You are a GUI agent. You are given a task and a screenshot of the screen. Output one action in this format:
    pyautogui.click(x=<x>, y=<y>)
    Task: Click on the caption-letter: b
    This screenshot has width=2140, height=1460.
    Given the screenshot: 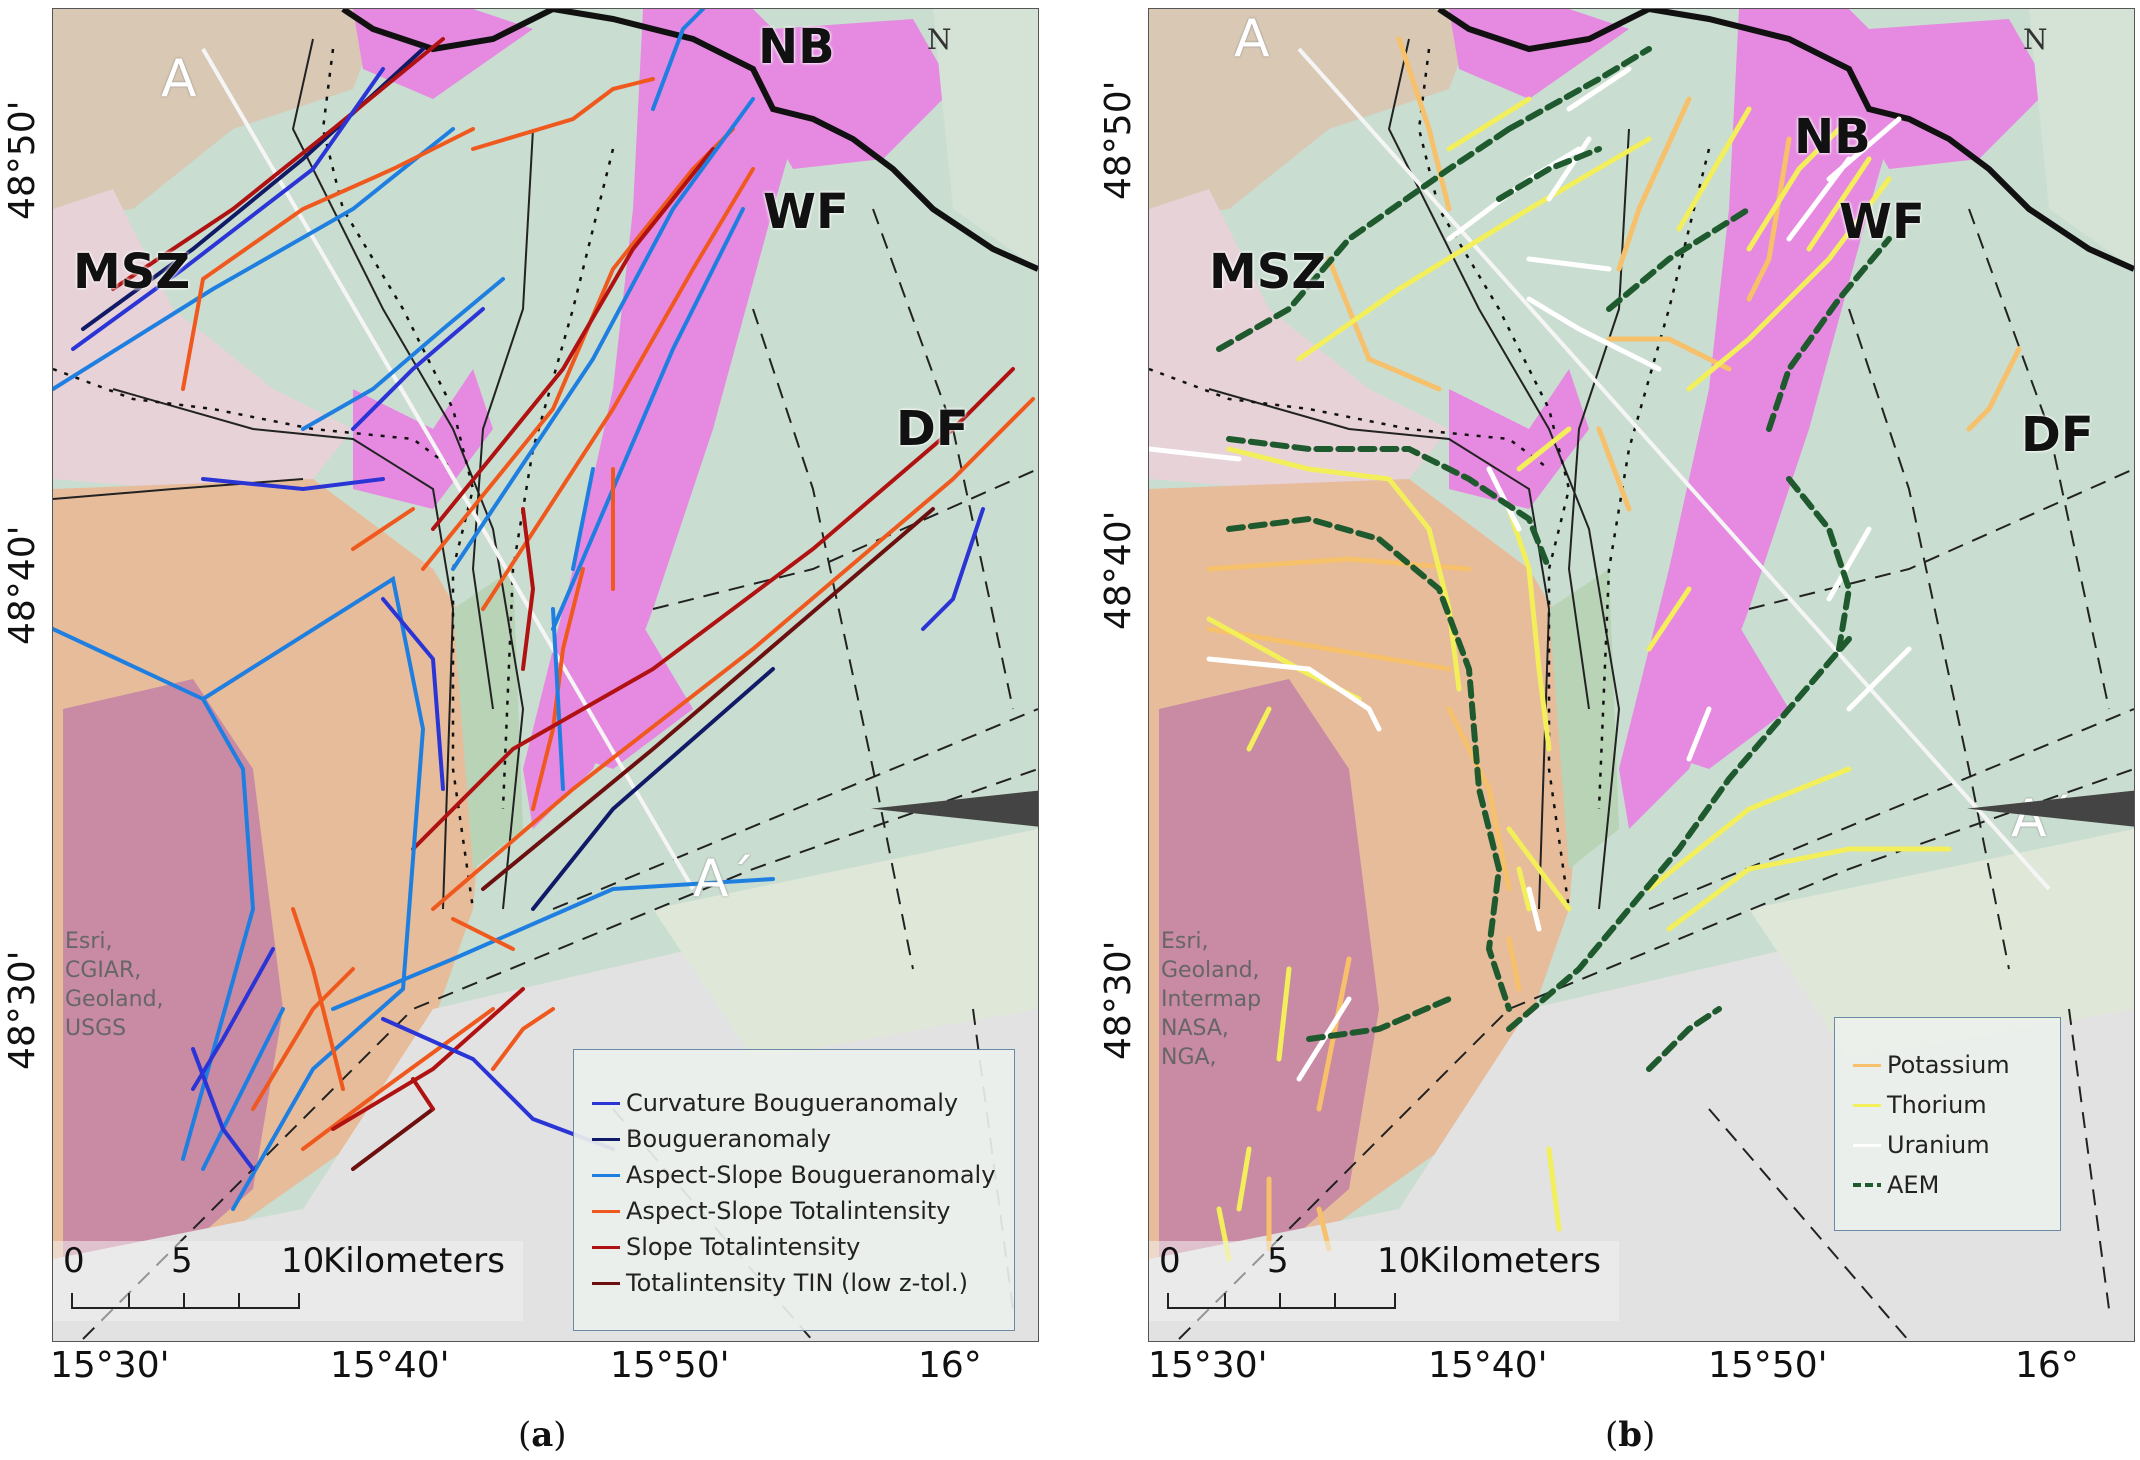 What is the action you would take?
    pyautogui.click(x=1630, y=1435)
    